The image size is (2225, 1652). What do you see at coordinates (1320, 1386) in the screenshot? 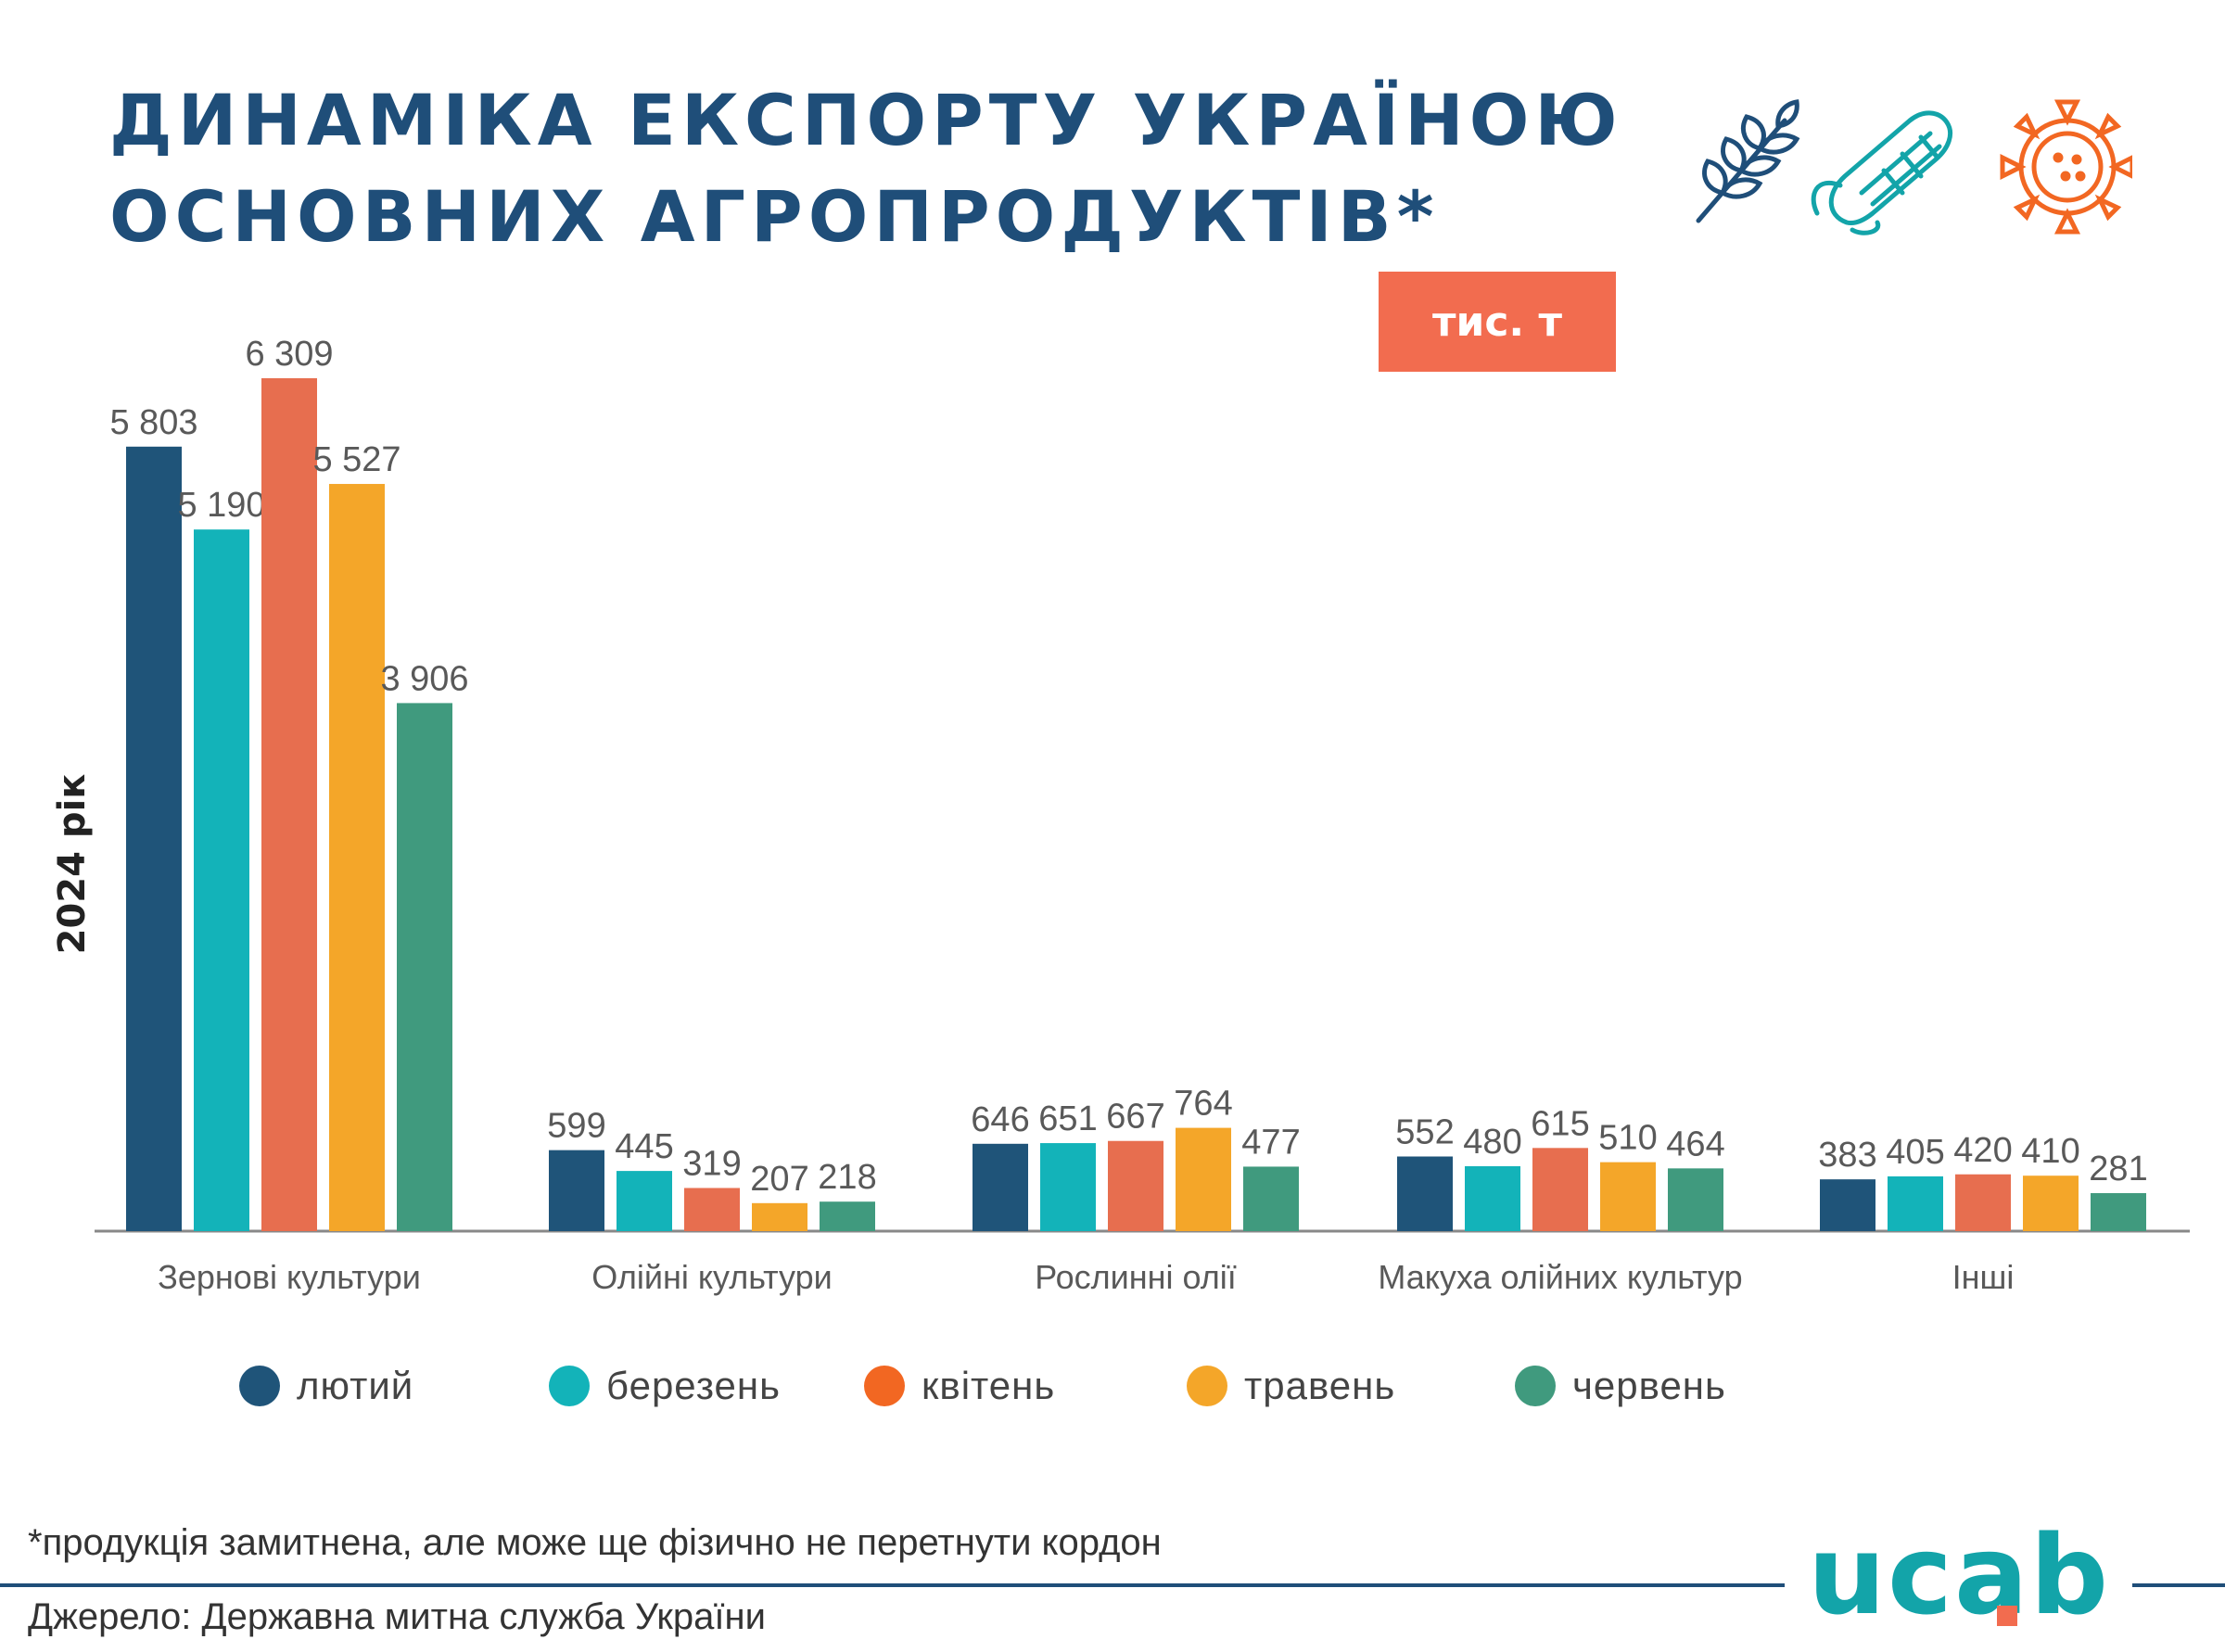
I see `legend-label: травень` at bounding box center [1320, 1386].